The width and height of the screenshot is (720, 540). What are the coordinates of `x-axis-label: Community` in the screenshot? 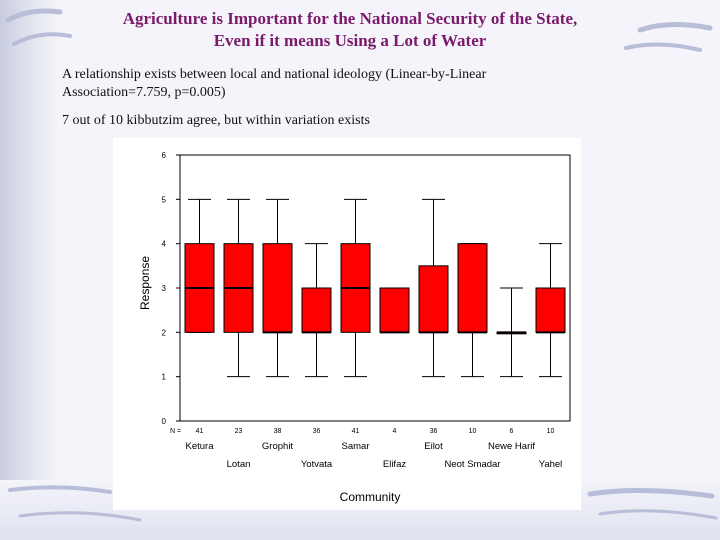 It's located at (370, 497).